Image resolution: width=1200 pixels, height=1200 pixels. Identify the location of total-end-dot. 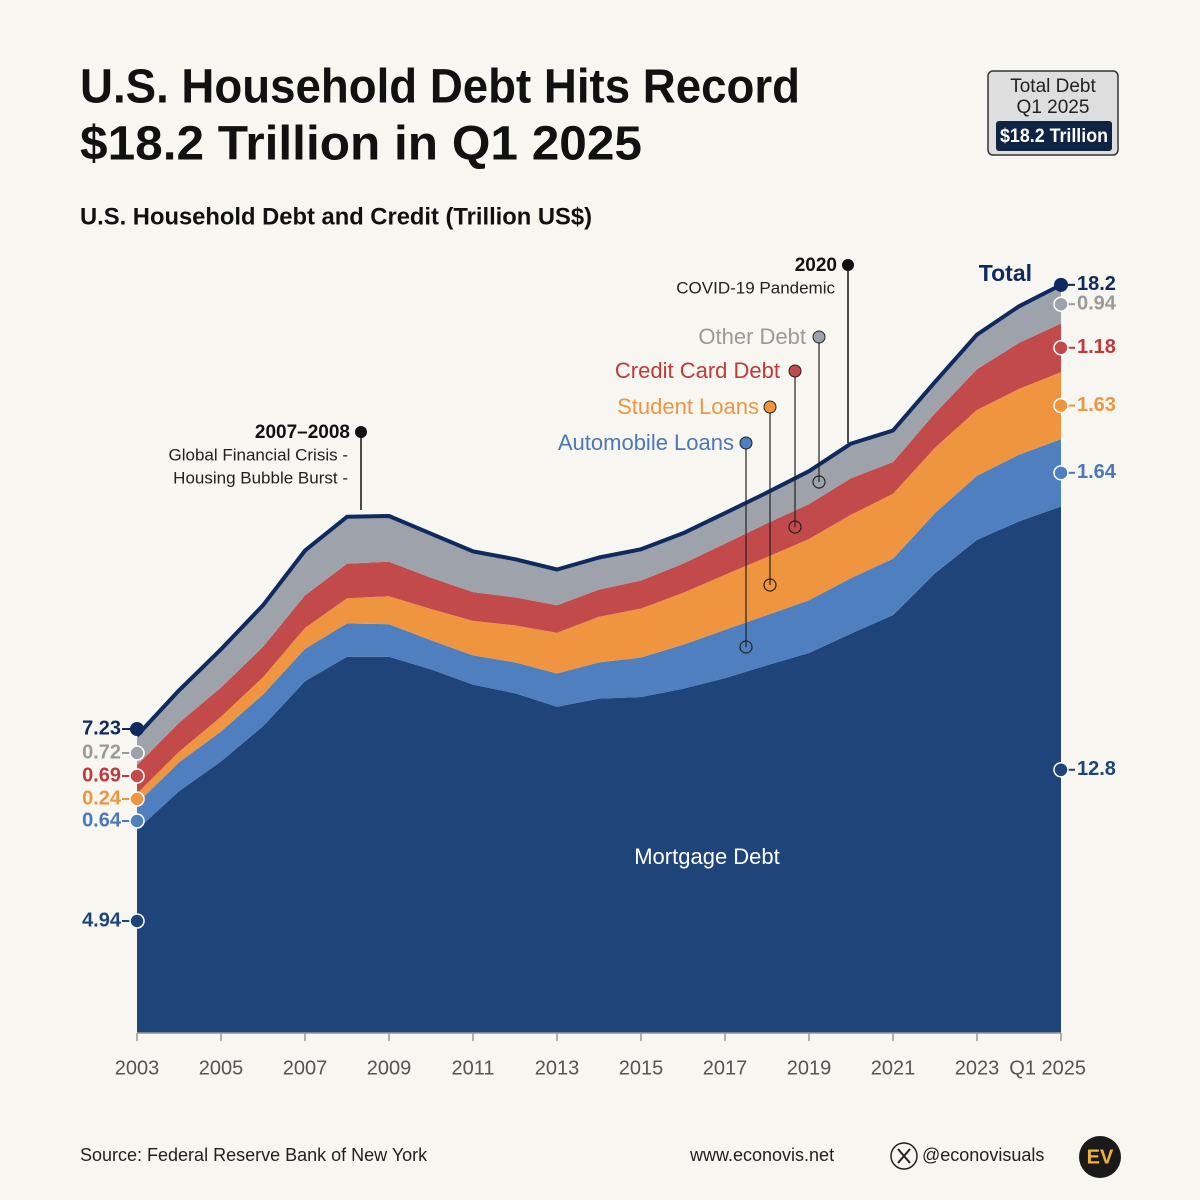
(1061, 284).